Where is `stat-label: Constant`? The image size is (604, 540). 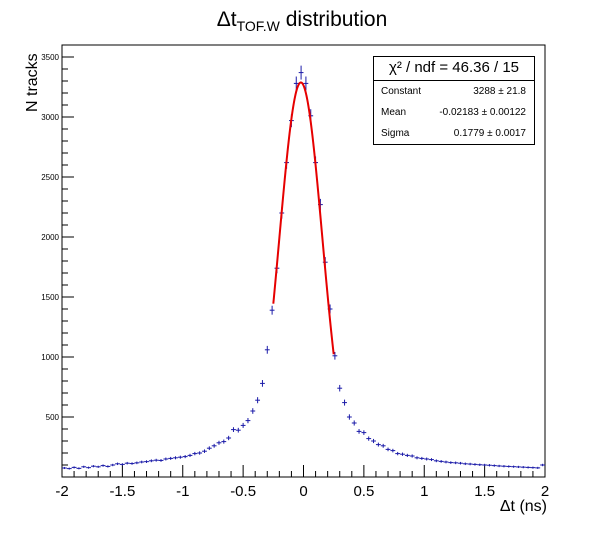
stat-label: Constant is located at coordinates (401, 91).